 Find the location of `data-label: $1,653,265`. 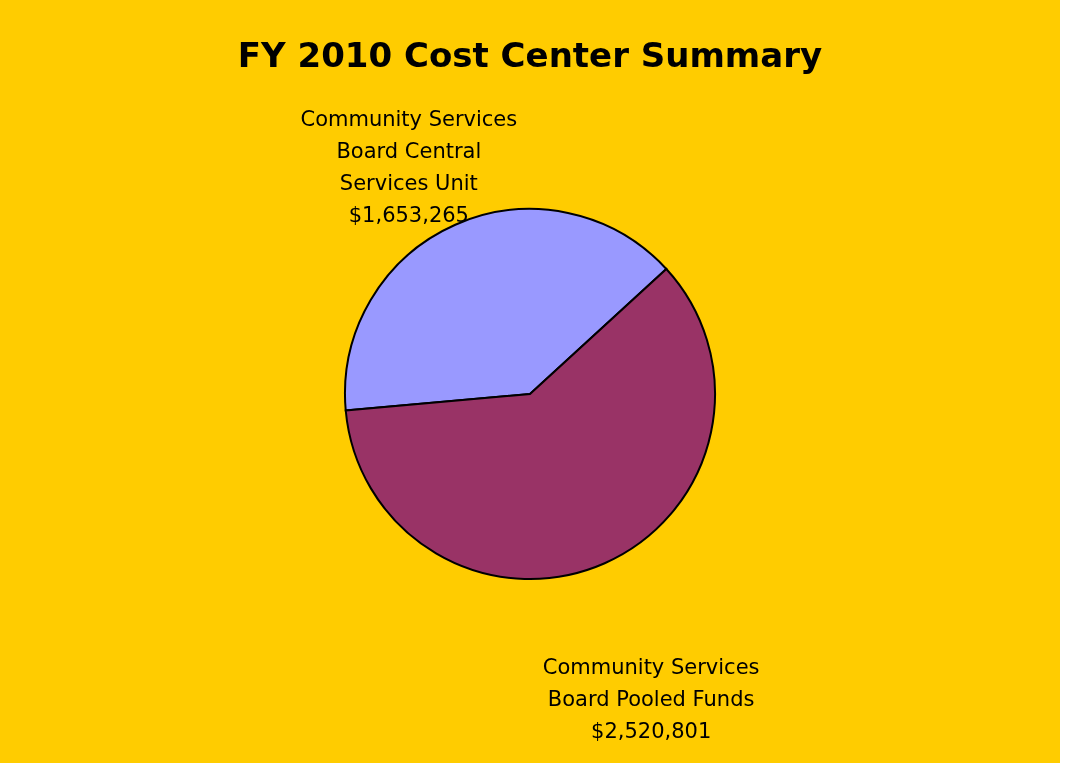

data-label: $1,653,265 is located at coordinates (408, 214).